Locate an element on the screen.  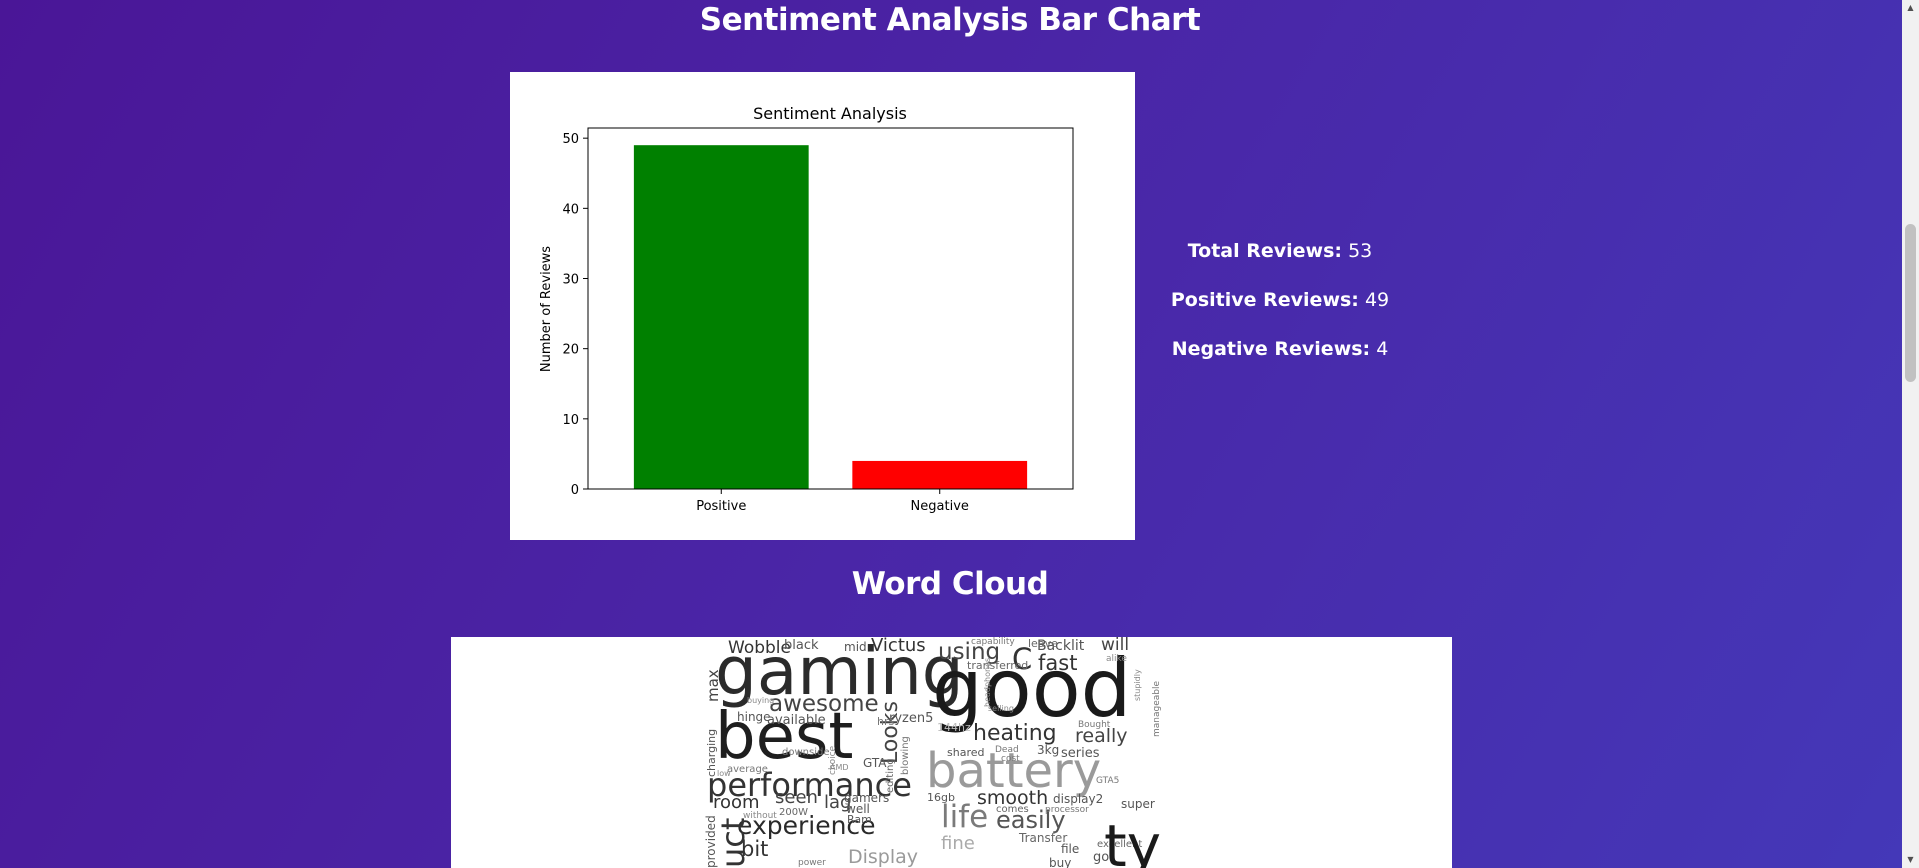
word-cloud-word: Backlit is located at coordinates (1061, 646).